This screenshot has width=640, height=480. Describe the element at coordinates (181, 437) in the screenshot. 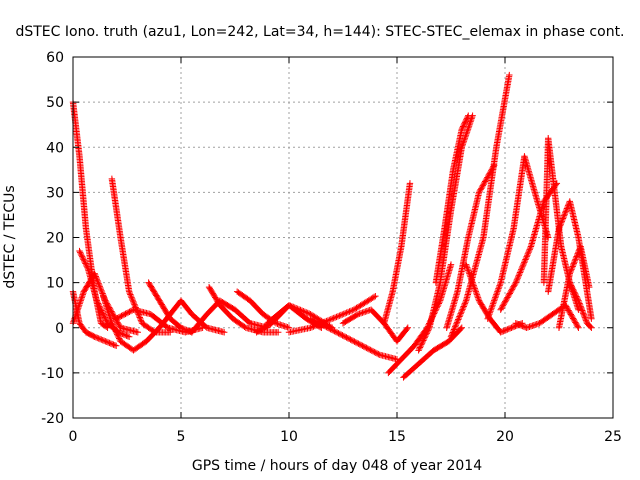

I see `x-tick-label: 5` at that location.